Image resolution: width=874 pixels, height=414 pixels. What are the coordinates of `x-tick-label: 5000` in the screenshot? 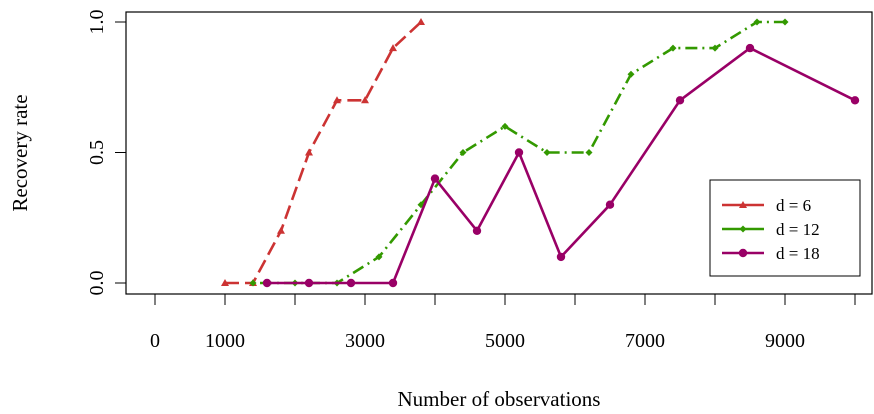 It's located at (505, 341).